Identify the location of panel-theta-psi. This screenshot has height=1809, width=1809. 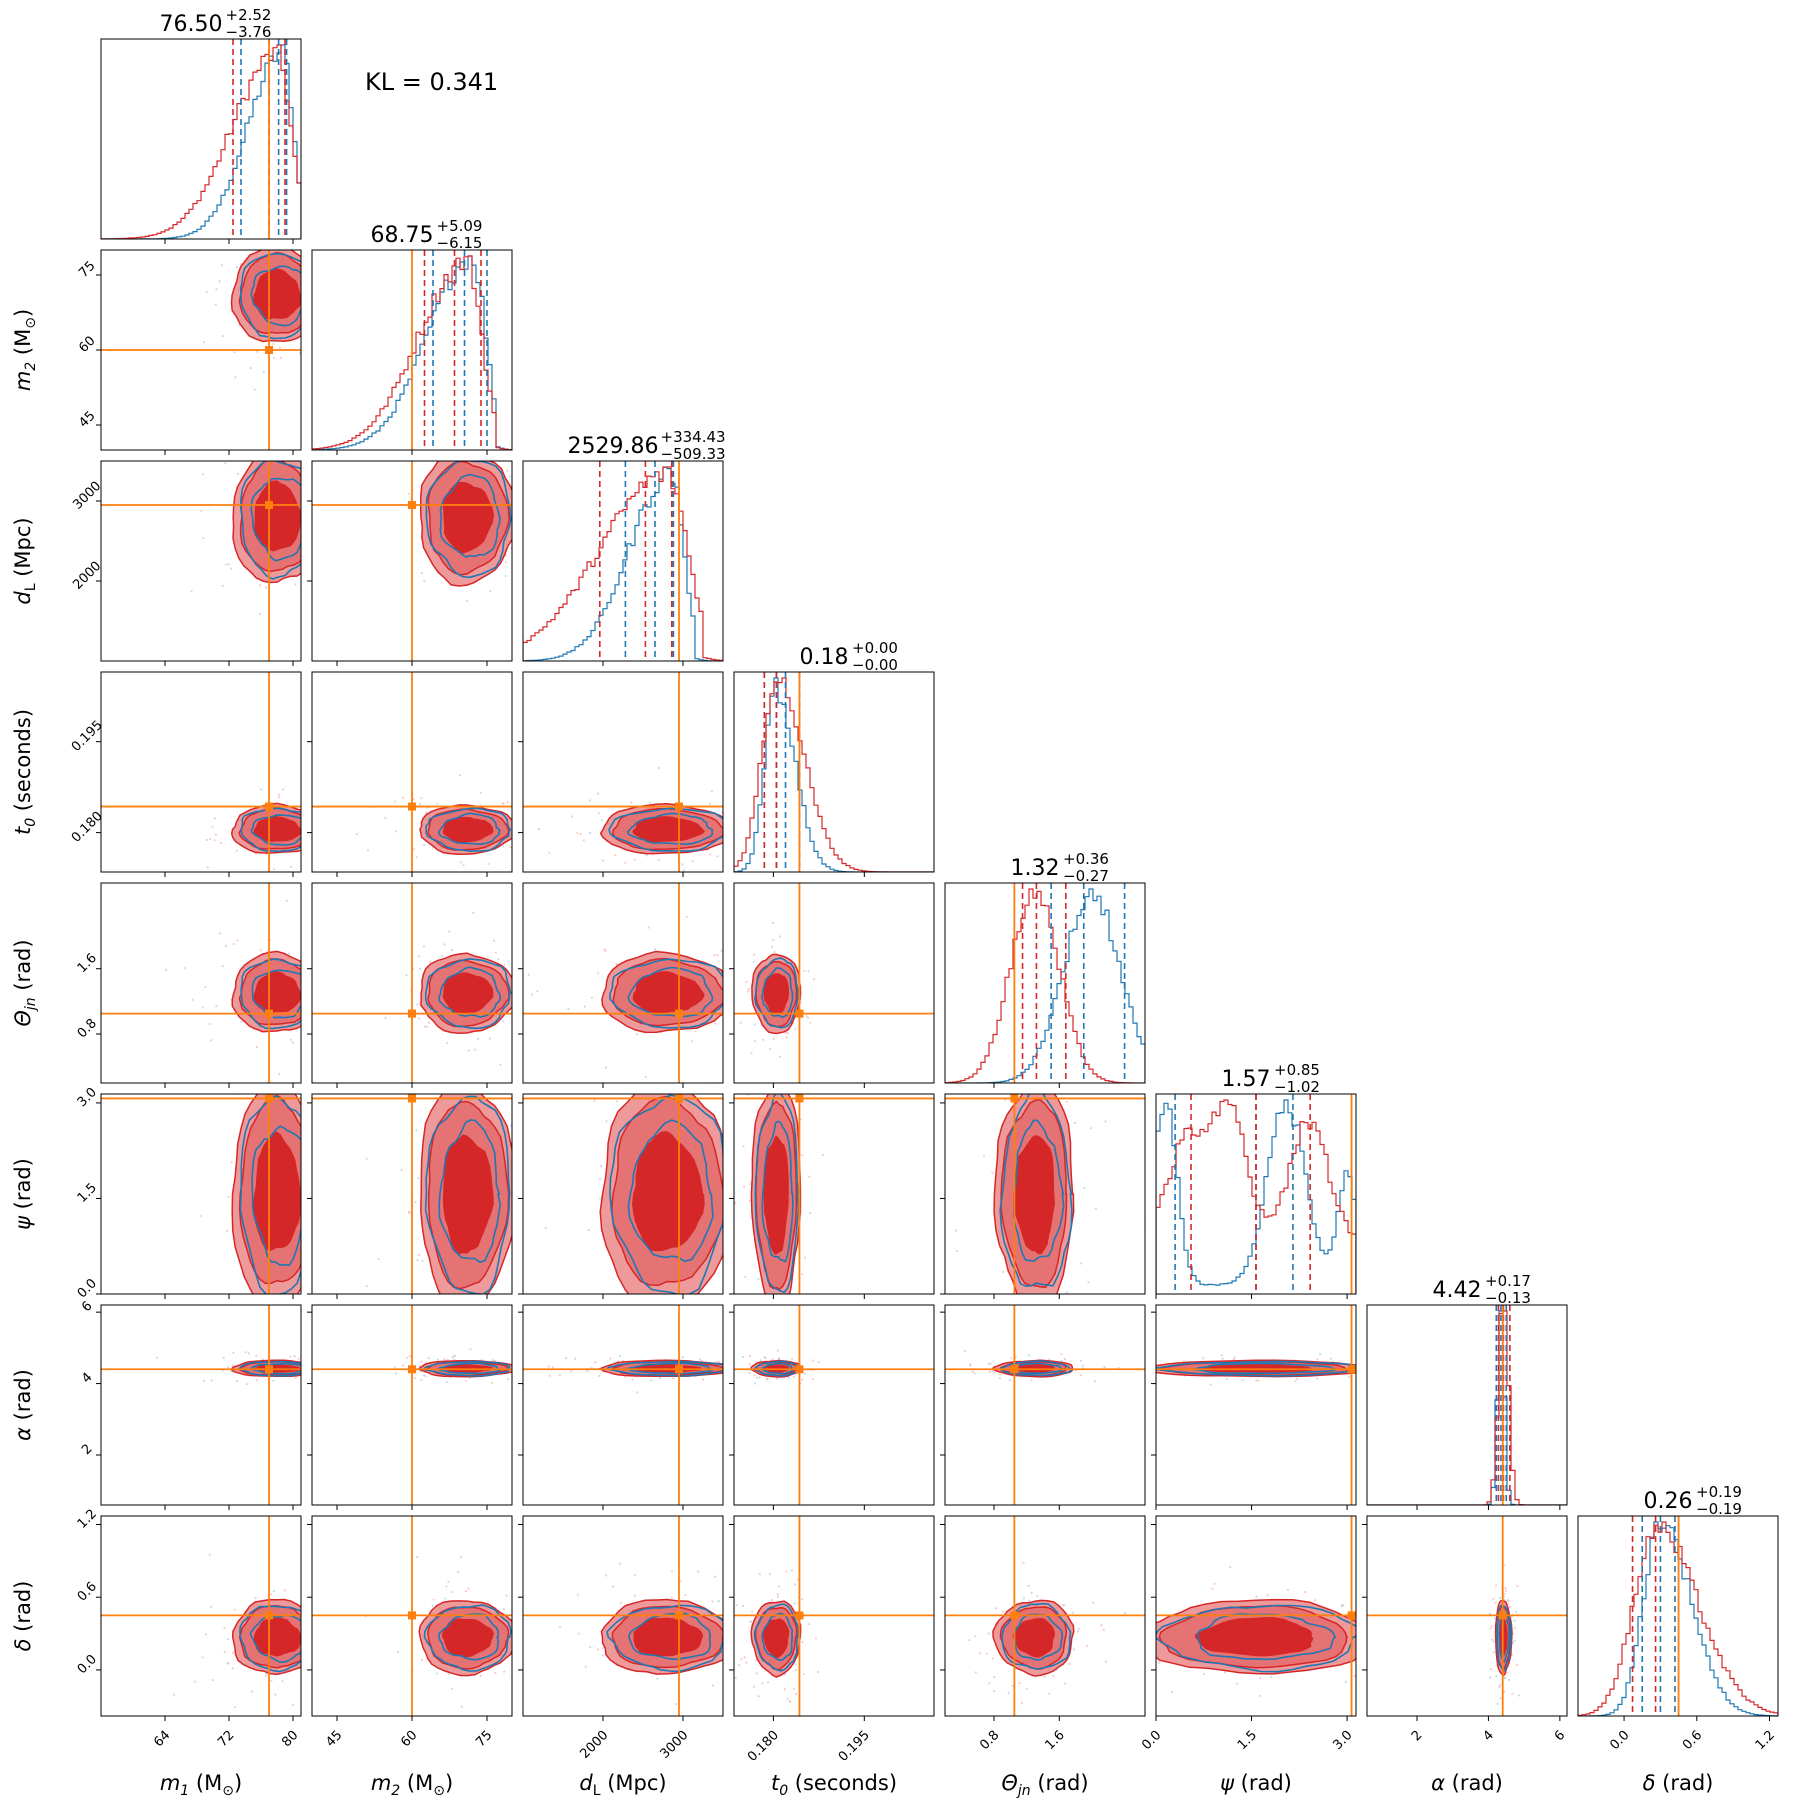
(1043, 1196).